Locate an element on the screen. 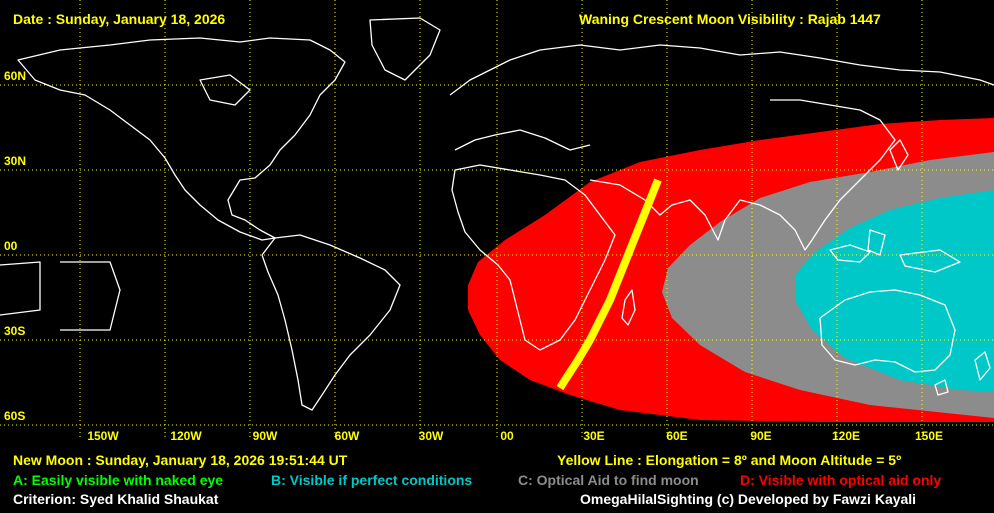 The height and width of the screenshot is (513, 994). lon-label-60w: 60W is located at coordinates (347, 436).